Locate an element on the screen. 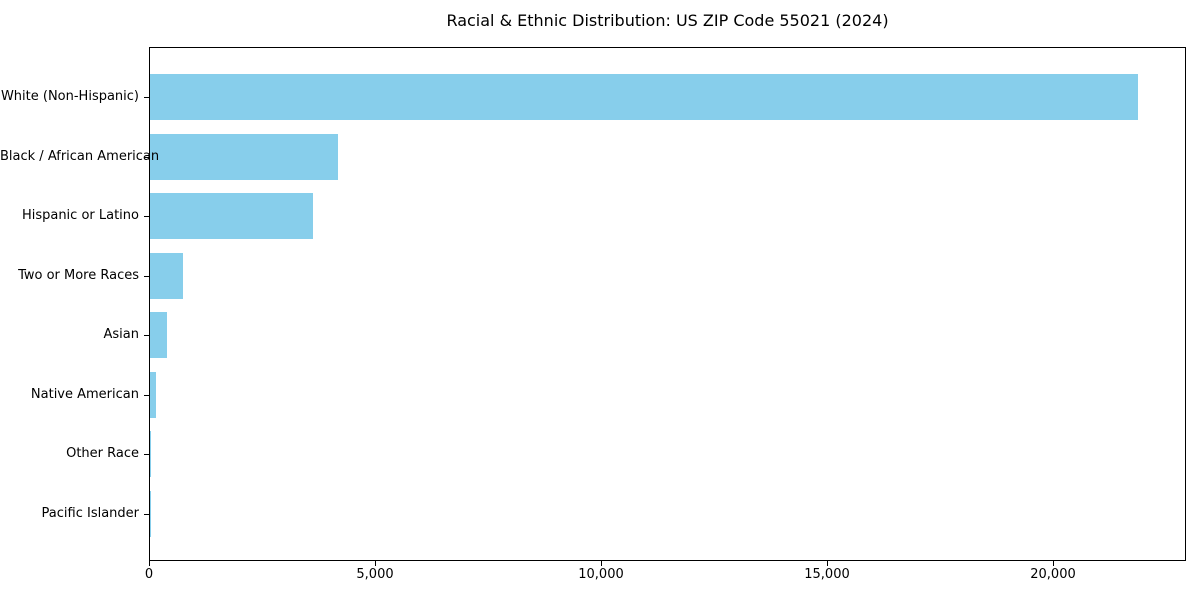 The image size is (1200, 600). bar-other-race is located at coordinates (151, 454).